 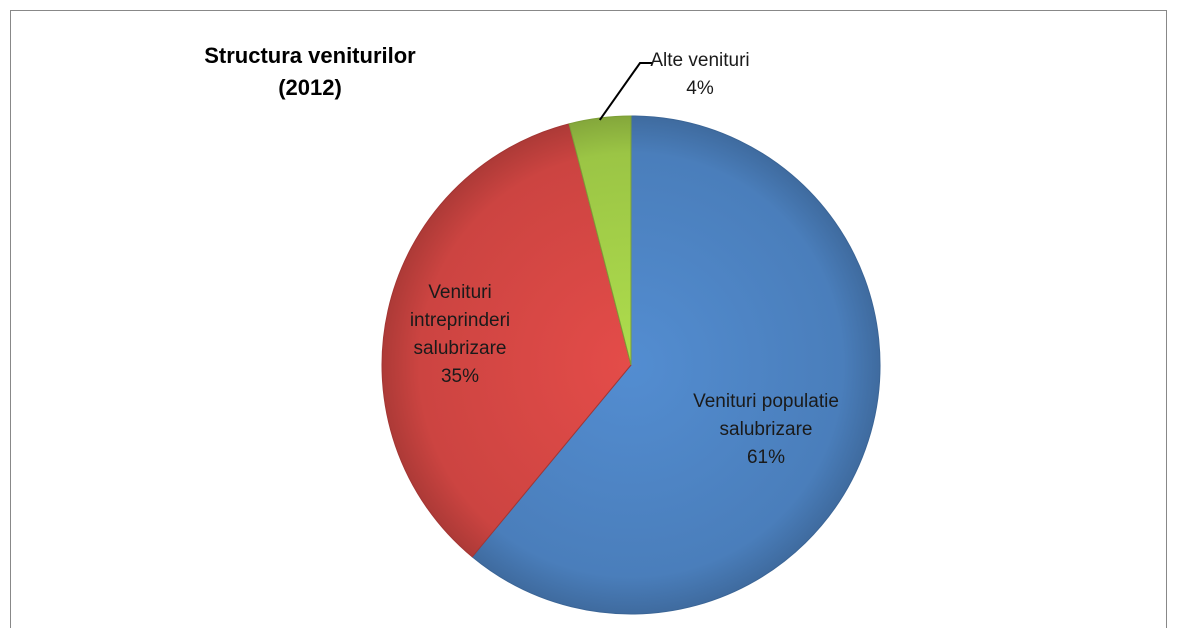 I want to click on category-label: Alte venituri, so click(x=700, y=60).